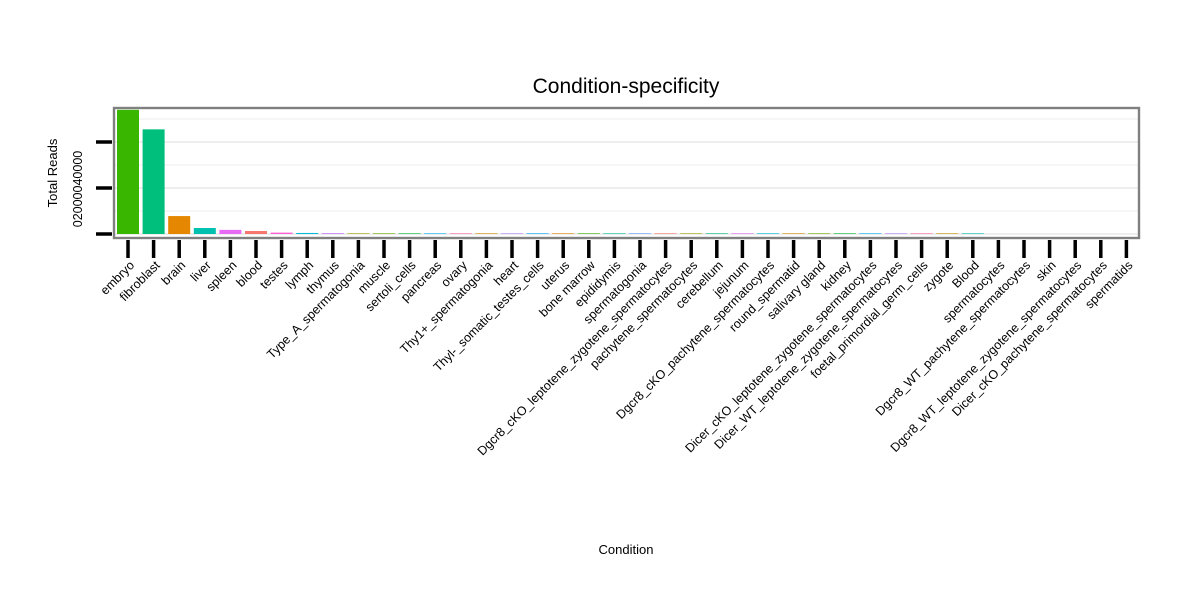  I want to click on bar-fibroblast, so click(153, 181).